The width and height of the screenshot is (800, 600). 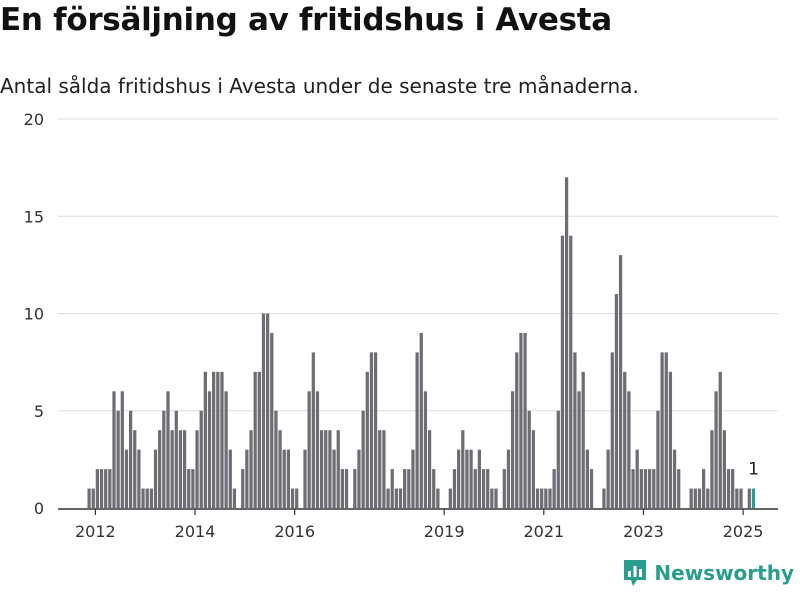 I want to click on x-tick-label: 2021, so click(x=543, y=531).